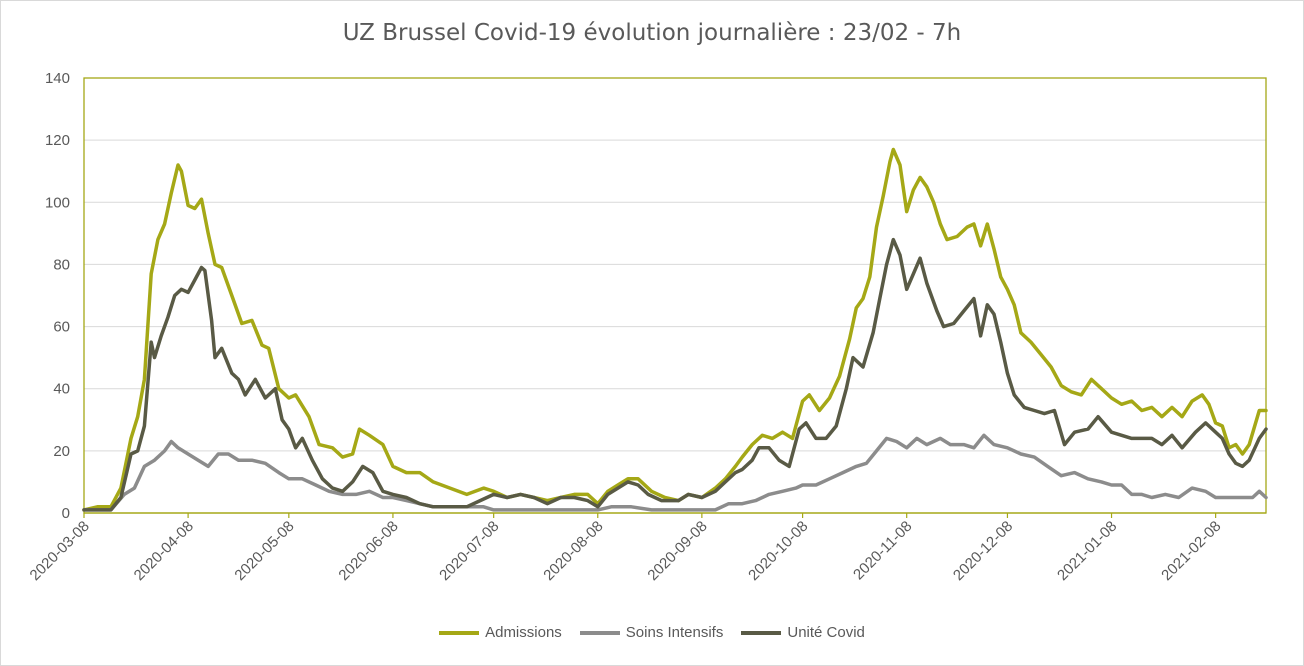 This screenshot has height=666, width=1304. What do you see at coordinates (1087, 551) in the screenshot?
I see `x-tick-label-2021-01-08: 2021-01-08` at bounding box center [1087, 551].